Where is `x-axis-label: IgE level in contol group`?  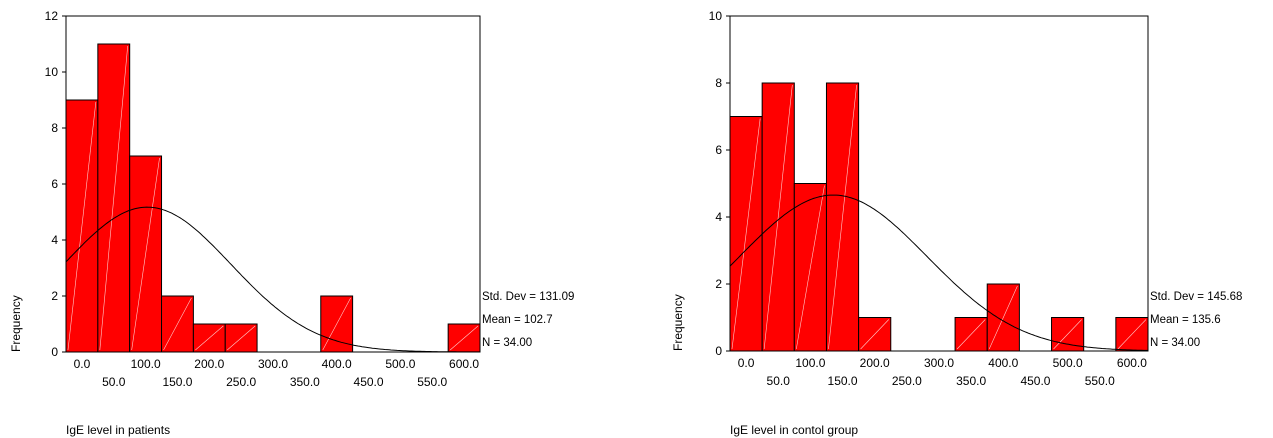
x-axis-label: IgE level in contol group is located at coordinates (794, 430).